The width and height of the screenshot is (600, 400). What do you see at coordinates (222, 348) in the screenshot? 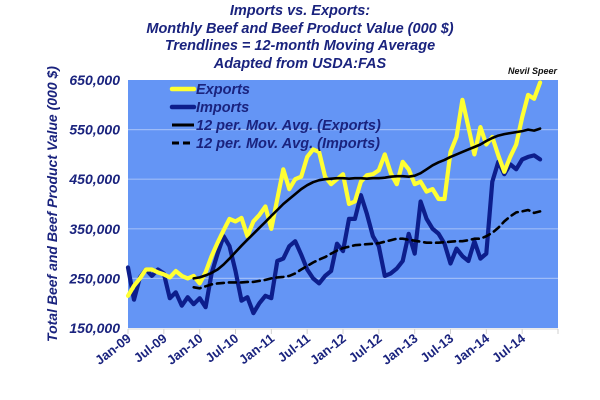
I see `x-tick-label: Jul-10` at bounding box center [222, 348].